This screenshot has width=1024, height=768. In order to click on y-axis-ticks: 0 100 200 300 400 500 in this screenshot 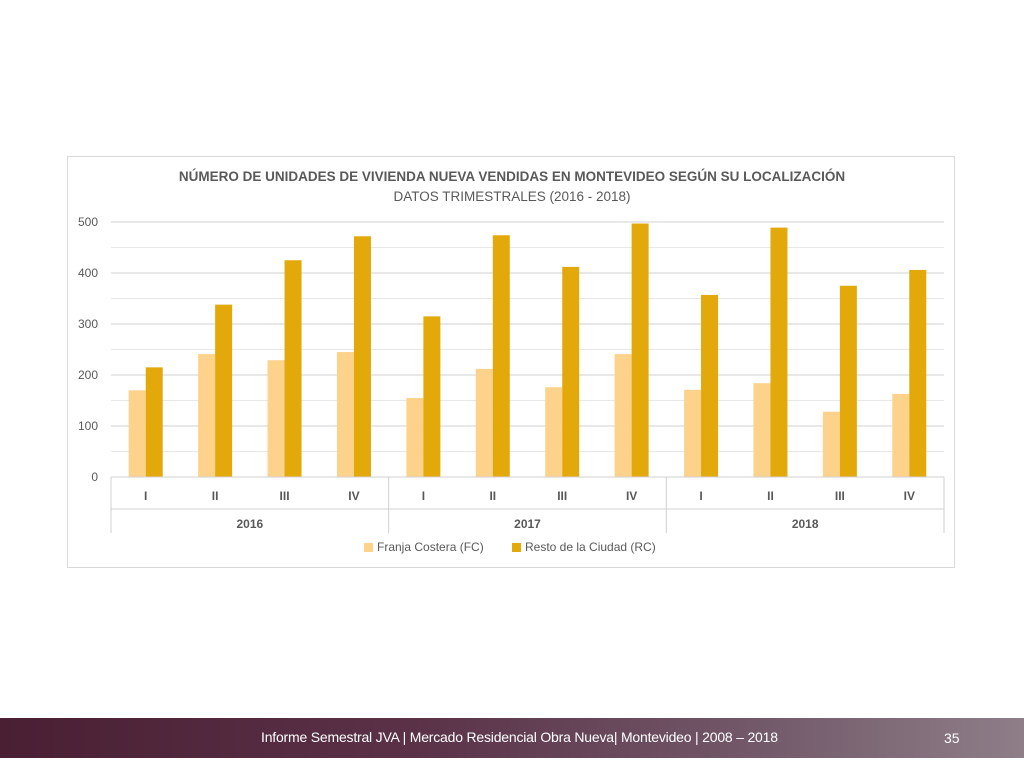, I will do `click(88, 349)`.